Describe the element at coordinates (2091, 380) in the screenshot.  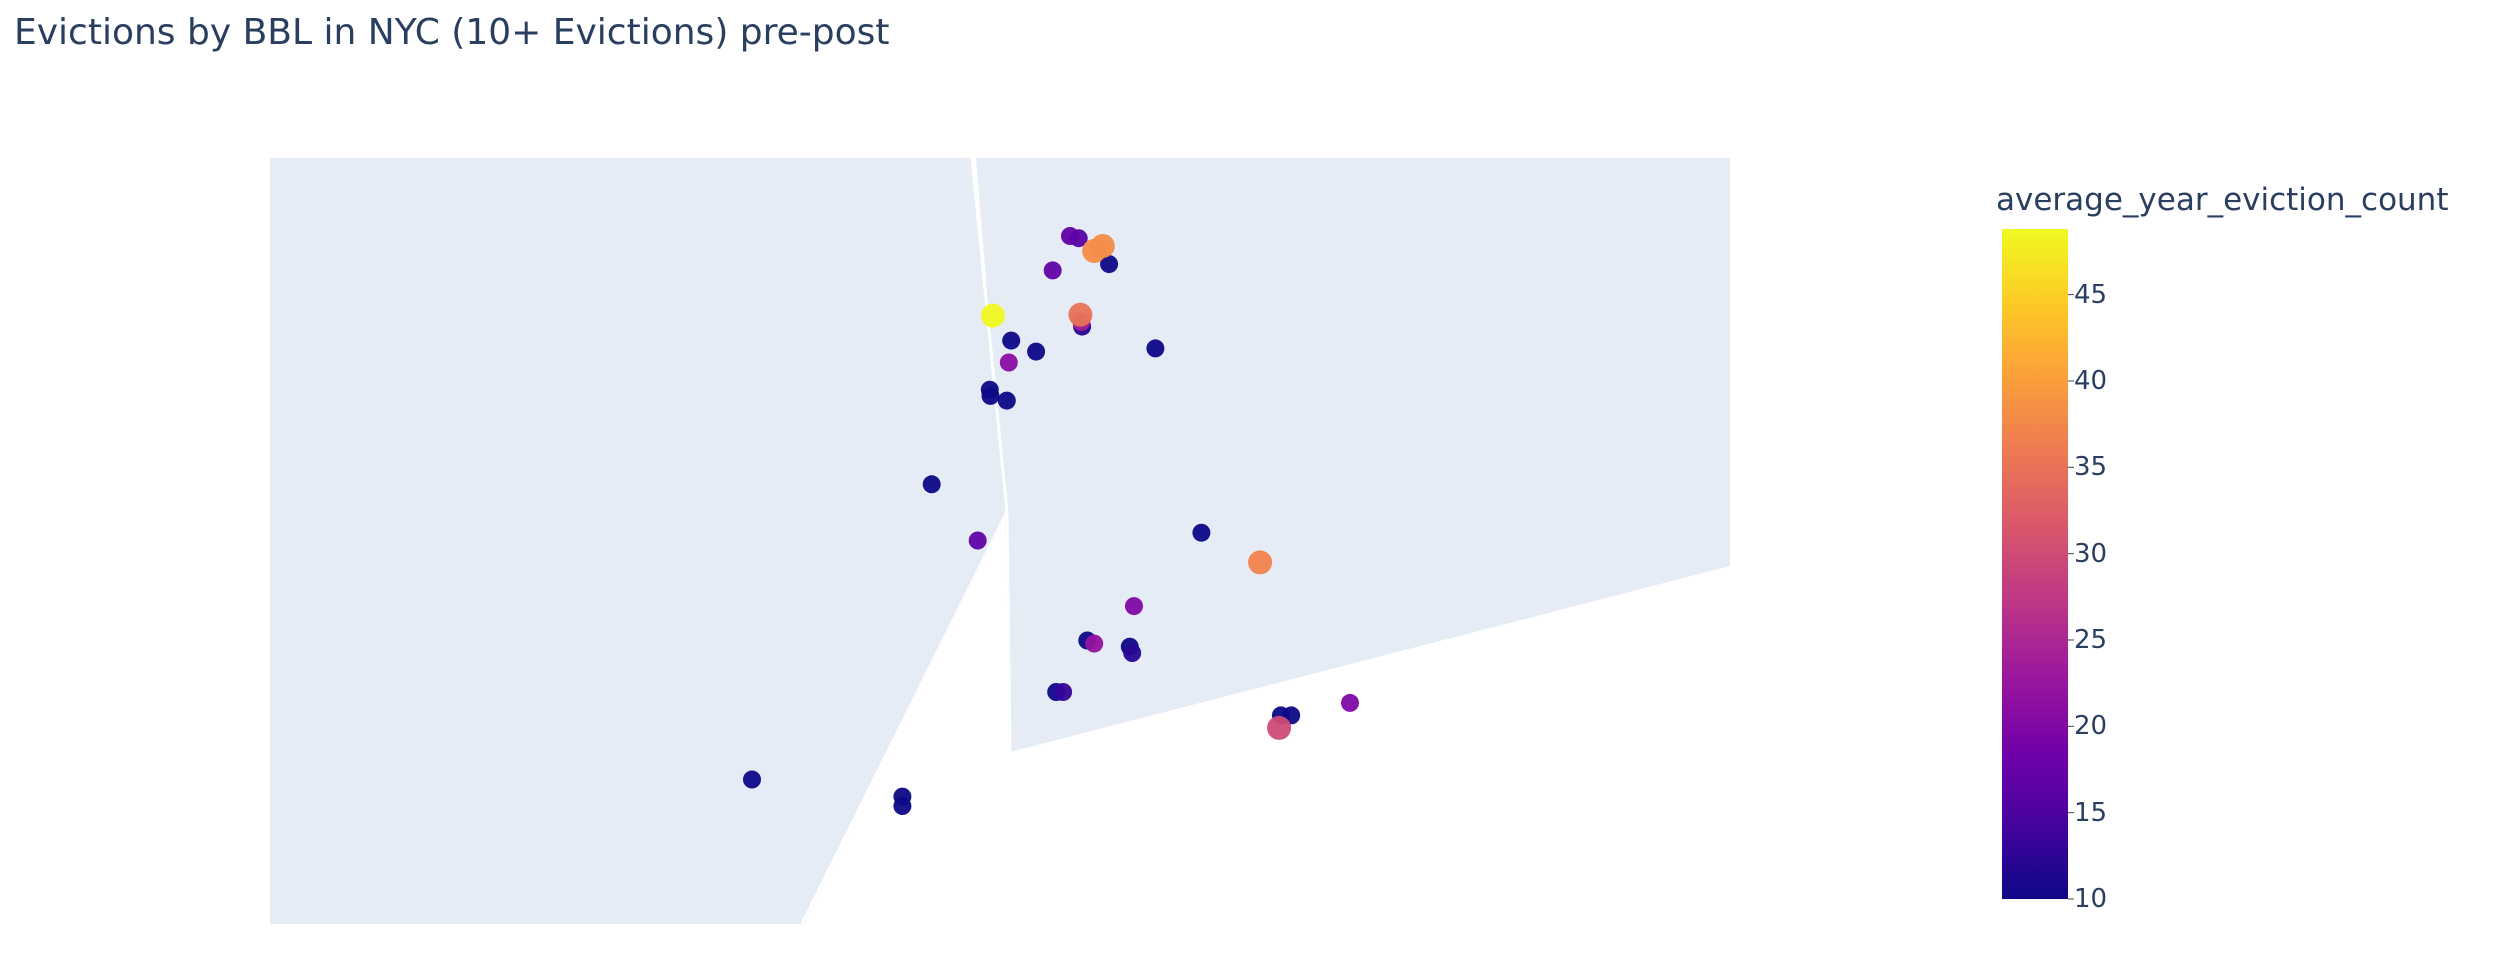
I see `colorbar-tick-label: 40` at that location.